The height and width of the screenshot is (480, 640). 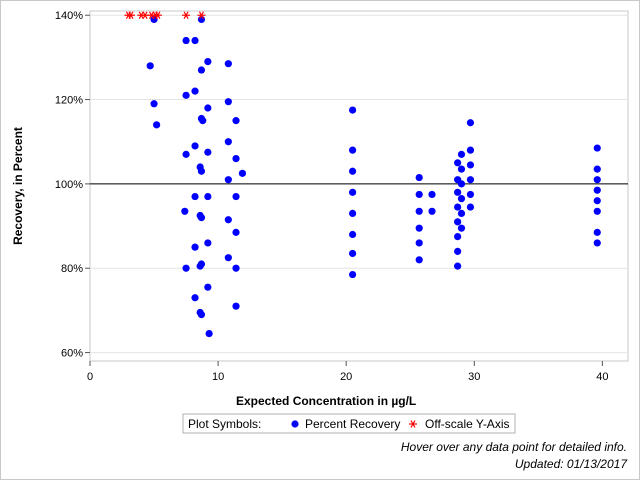 I want to click on y-tick-label: 100%, so click(x=69, y=185).